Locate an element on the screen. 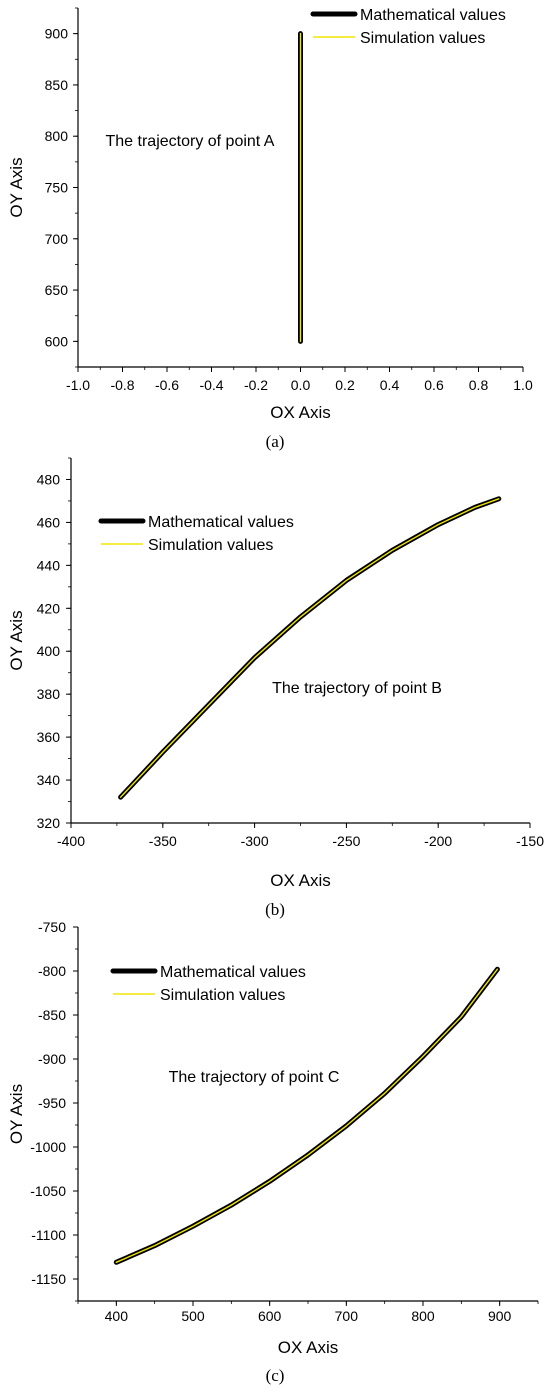  y-tick-label: 480 is located at coordinates (49, 479).